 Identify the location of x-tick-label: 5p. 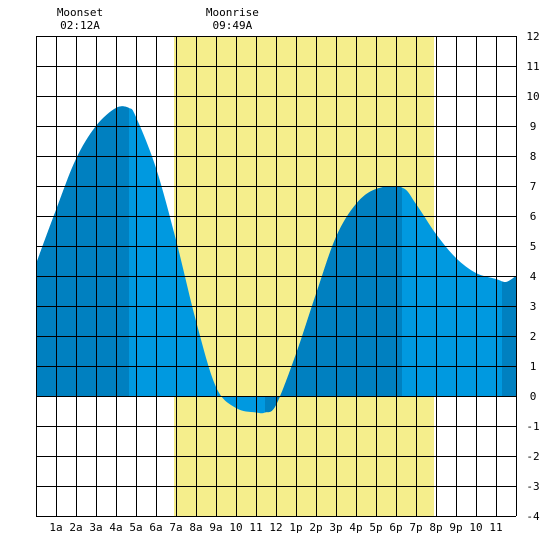
(375, 527).